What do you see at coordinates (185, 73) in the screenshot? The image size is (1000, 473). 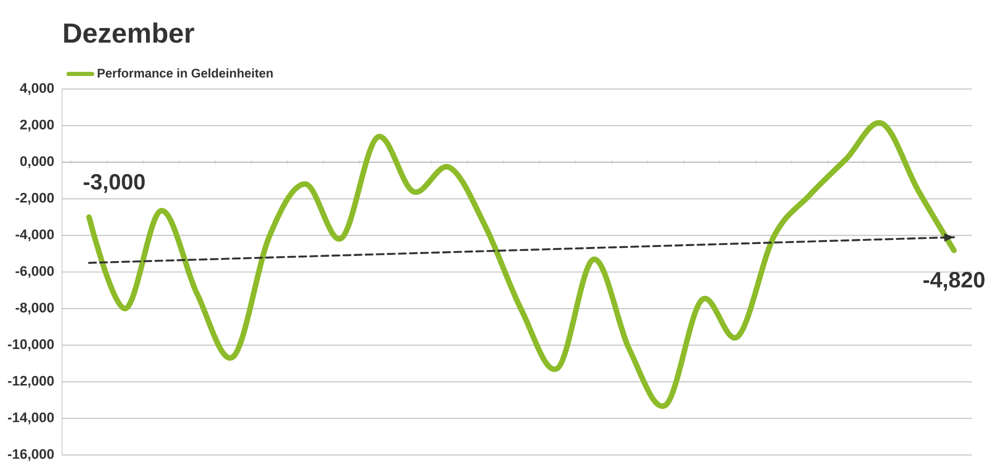 I see `legend-label: Performance in Geldeinheiten` at bounding box center [185, 73].